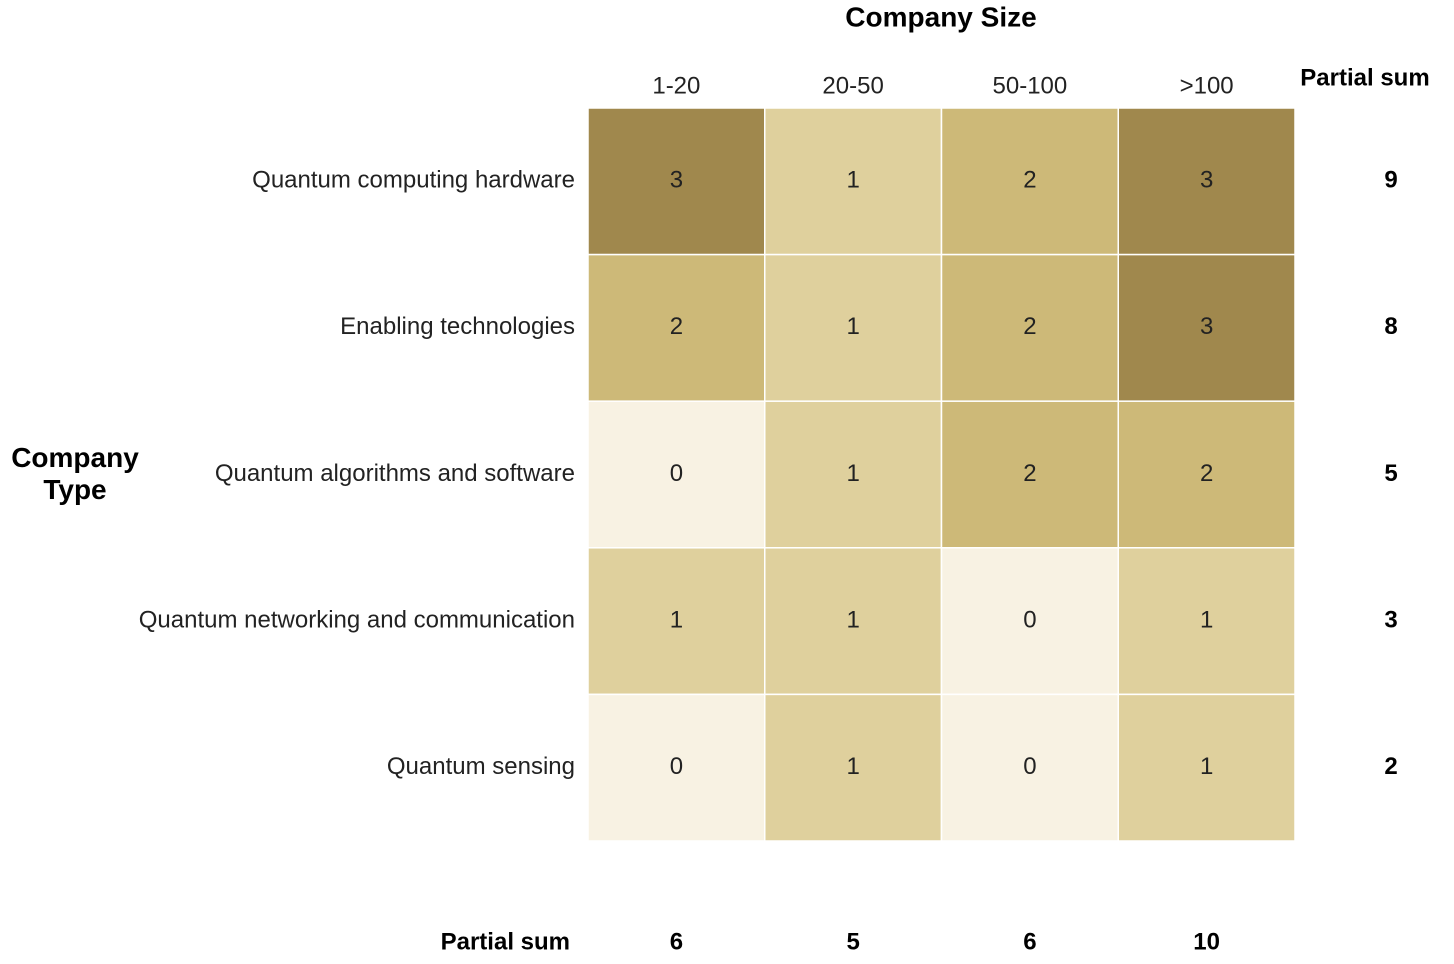 The height and width of the screenshot is (964, 1454). I want to click on row-sum-header: Partial sum, so click(1364, 77).